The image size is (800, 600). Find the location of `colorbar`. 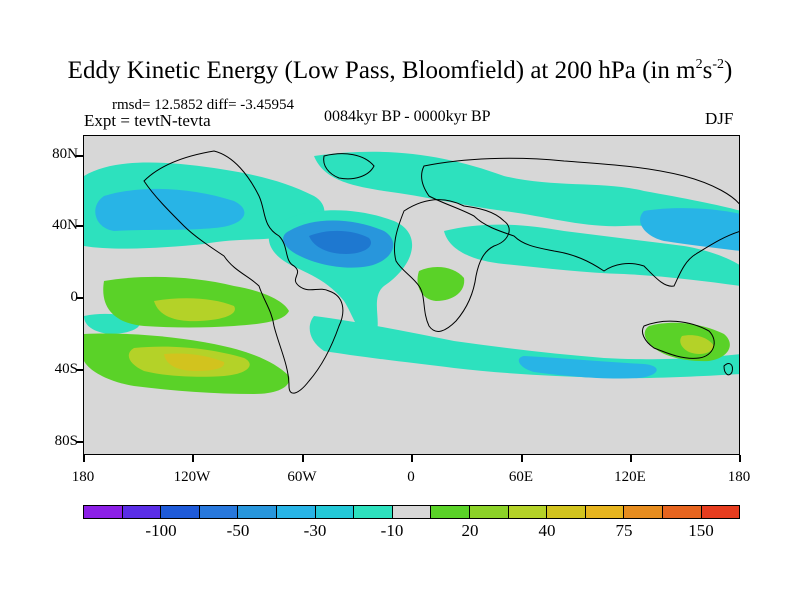

colorbar is located at coordinates (411, 512).